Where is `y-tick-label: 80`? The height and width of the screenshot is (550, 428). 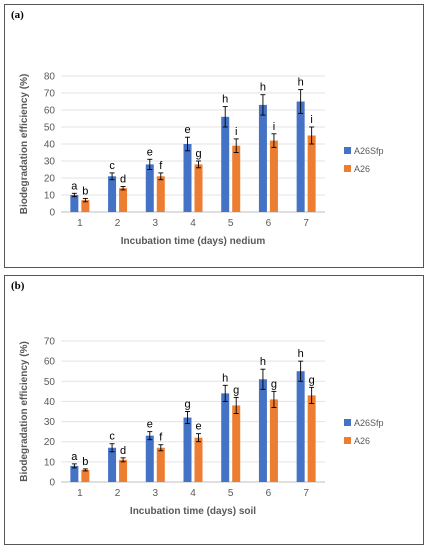
y-tick-label: 80 is located at coordinates (50, 77).